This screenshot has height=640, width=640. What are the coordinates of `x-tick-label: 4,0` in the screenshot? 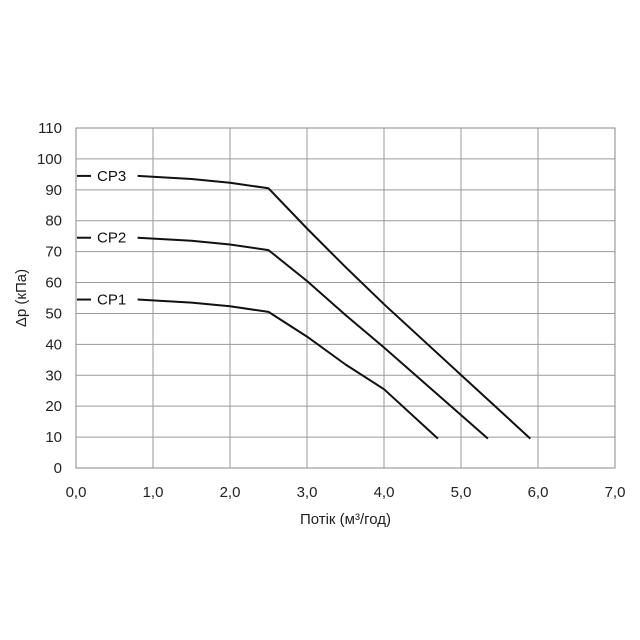 It's located at (384, 492).